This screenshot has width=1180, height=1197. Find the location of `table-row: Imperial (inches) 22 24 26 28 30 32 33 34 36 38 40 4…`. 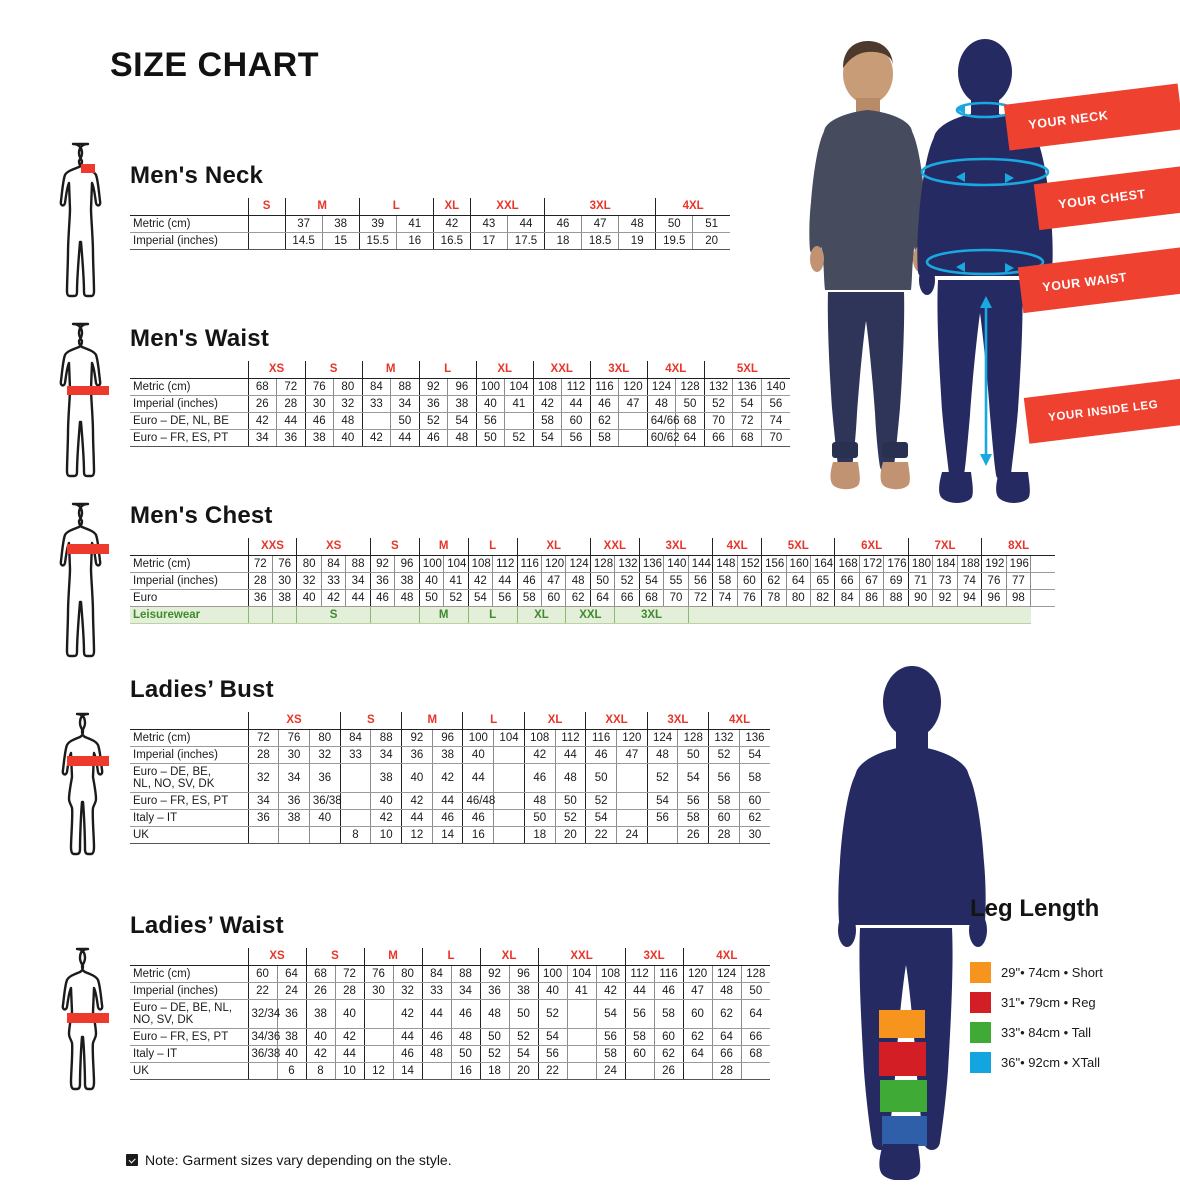

table-row: Imperial (inches) 22 24 26 28 30 32 33 34 36 38 40 4… is located at coordinates (450, 991).